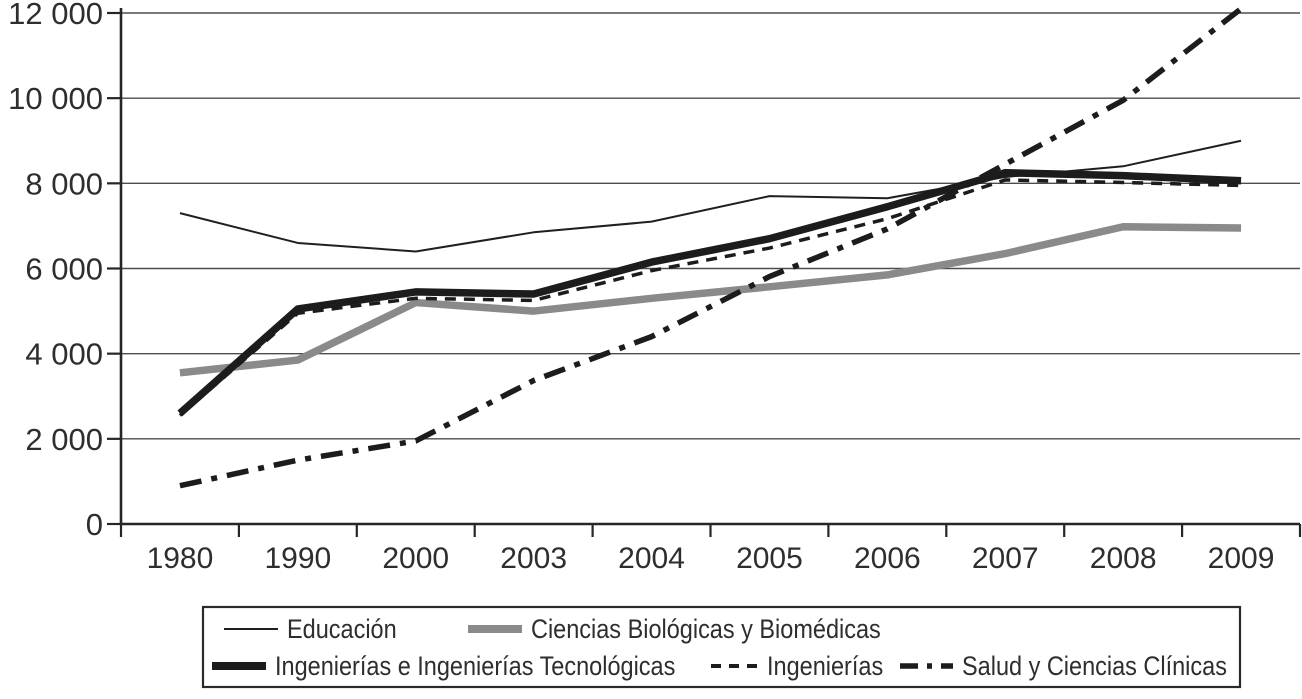 The image size is (1302, 699). I want to click on x-axis-label-1990: 1990, so click(297, 558).